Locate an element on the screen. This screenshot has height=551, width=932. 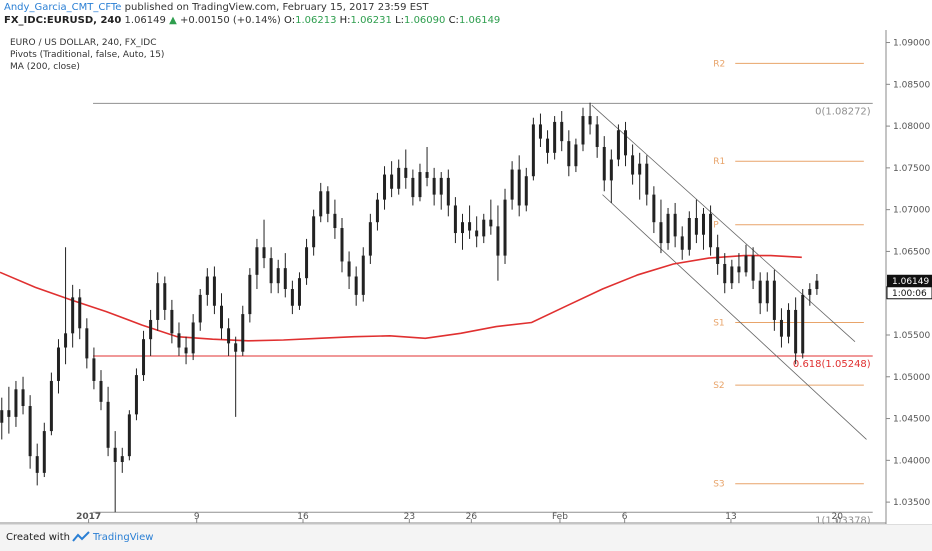
price-tick-label: 1.04500 is located at coordinates (911, 420).